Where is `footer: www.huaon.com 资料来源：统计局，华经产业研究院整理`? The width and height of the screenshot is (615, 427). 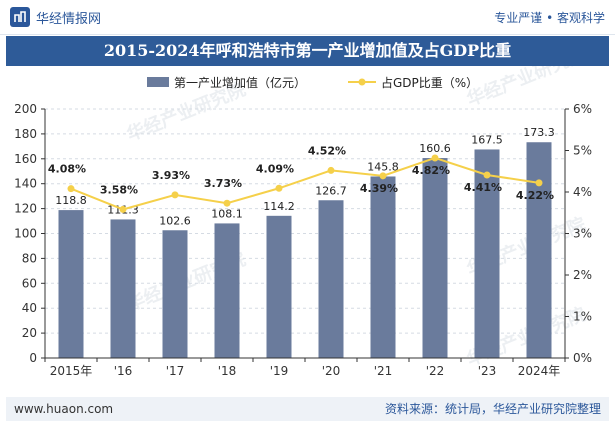 footer: www.huaon.com 资料来源：统计局，华经产业研究院整理 is located at coordinates (307, 409).